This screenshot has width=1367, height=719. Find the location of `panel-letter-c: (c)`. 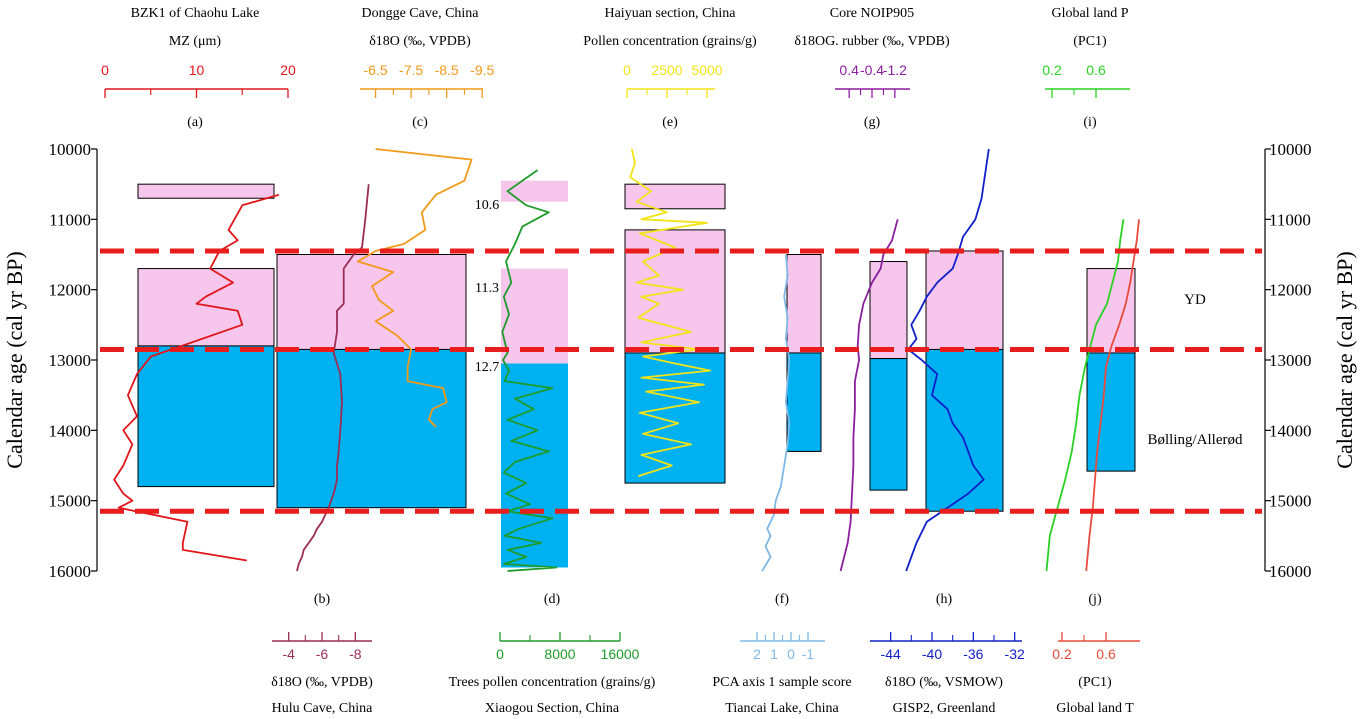

panel-letter-c: (c) is located at coordinates (420, 122).